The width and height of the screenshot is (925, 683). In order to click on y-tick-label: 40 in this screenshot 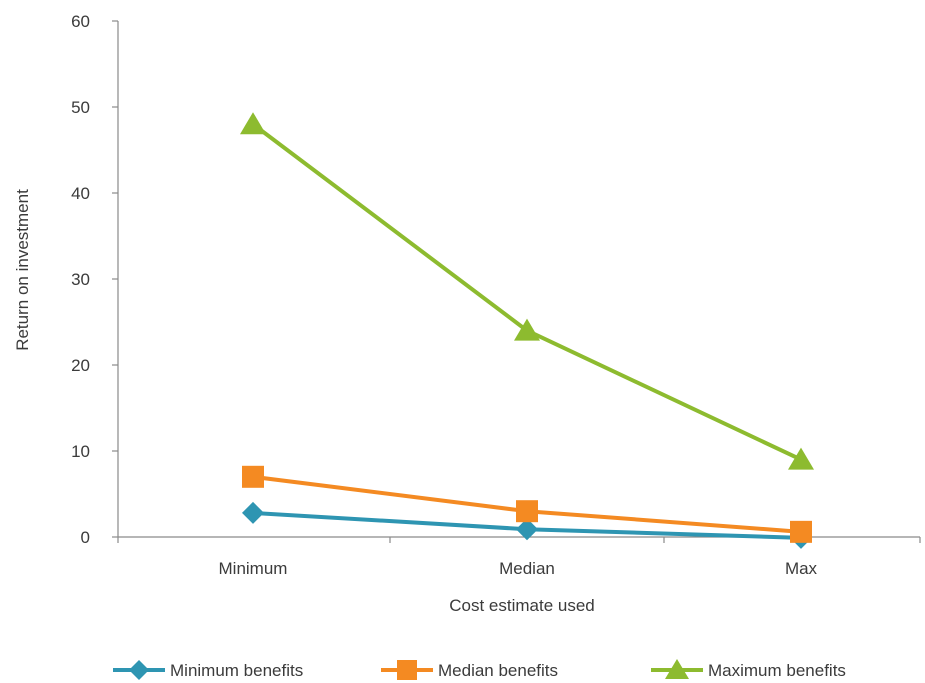, I will do `click(80, 193)`.